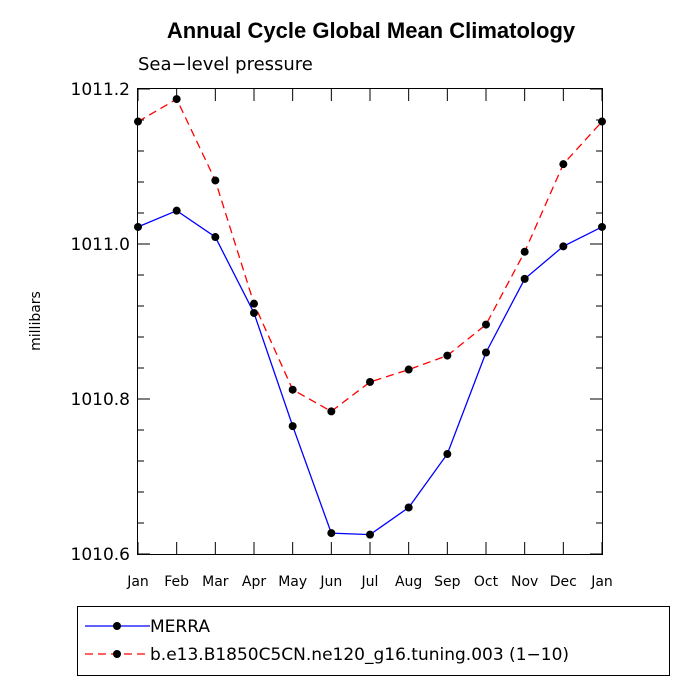 This screenshot has width=689, height=689. I want to click on y-tick-labels: 1010.6 1010.8 1011.0 1011.2, so click(100, 322).